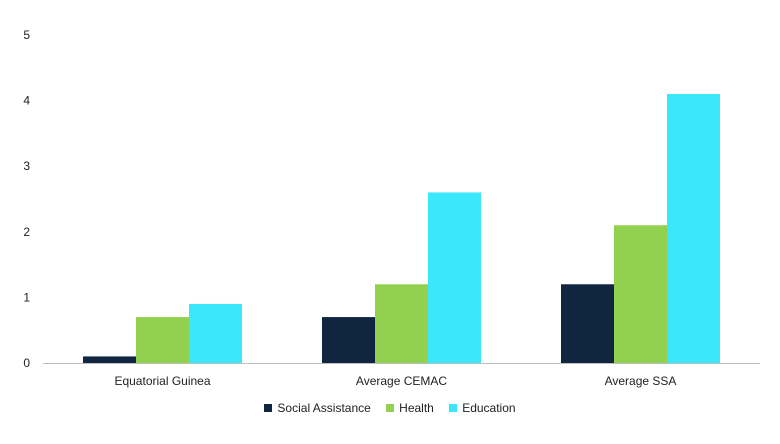 The image size is (780, 444). Describe the element at coordinates (268, 407) in the screenshot. I see `legend-swatch-social-assistance` at that location.